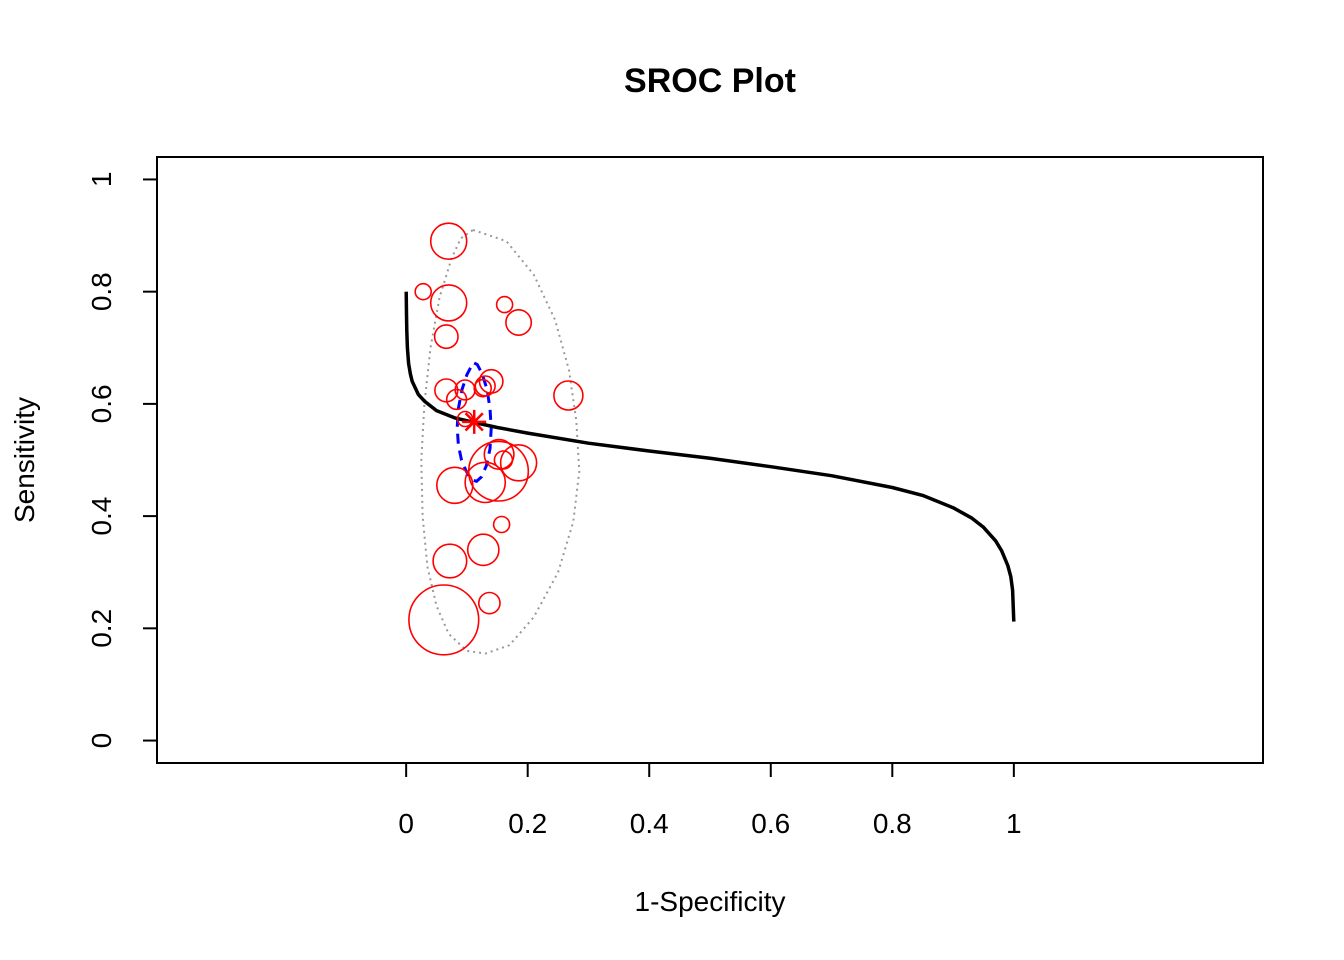 The height and width of the screenshot is (960, 1344). Describe the element at coordinates (101, 403) in the screenshot. I see `y-tick-label-4: 0.6` at that location.